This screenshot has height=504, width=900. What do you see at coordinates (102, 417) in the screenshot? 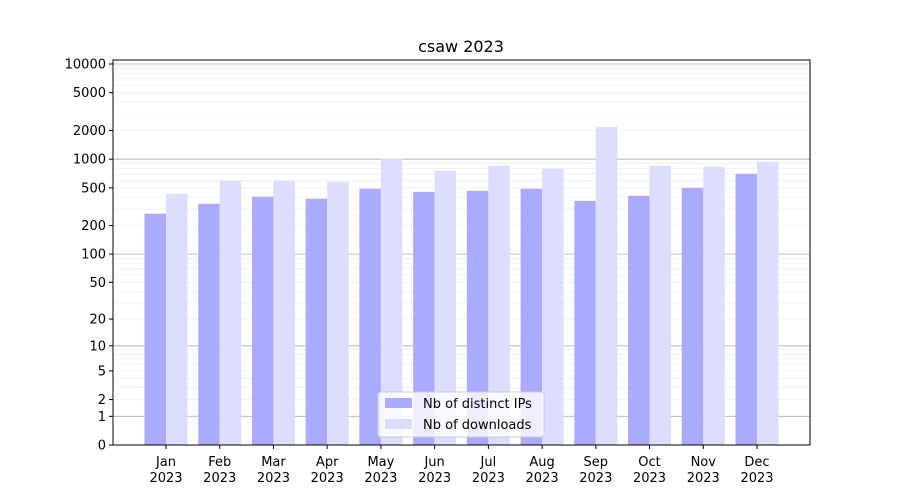
I see `y-tick-label: 1` at bounding box center [102, 417].